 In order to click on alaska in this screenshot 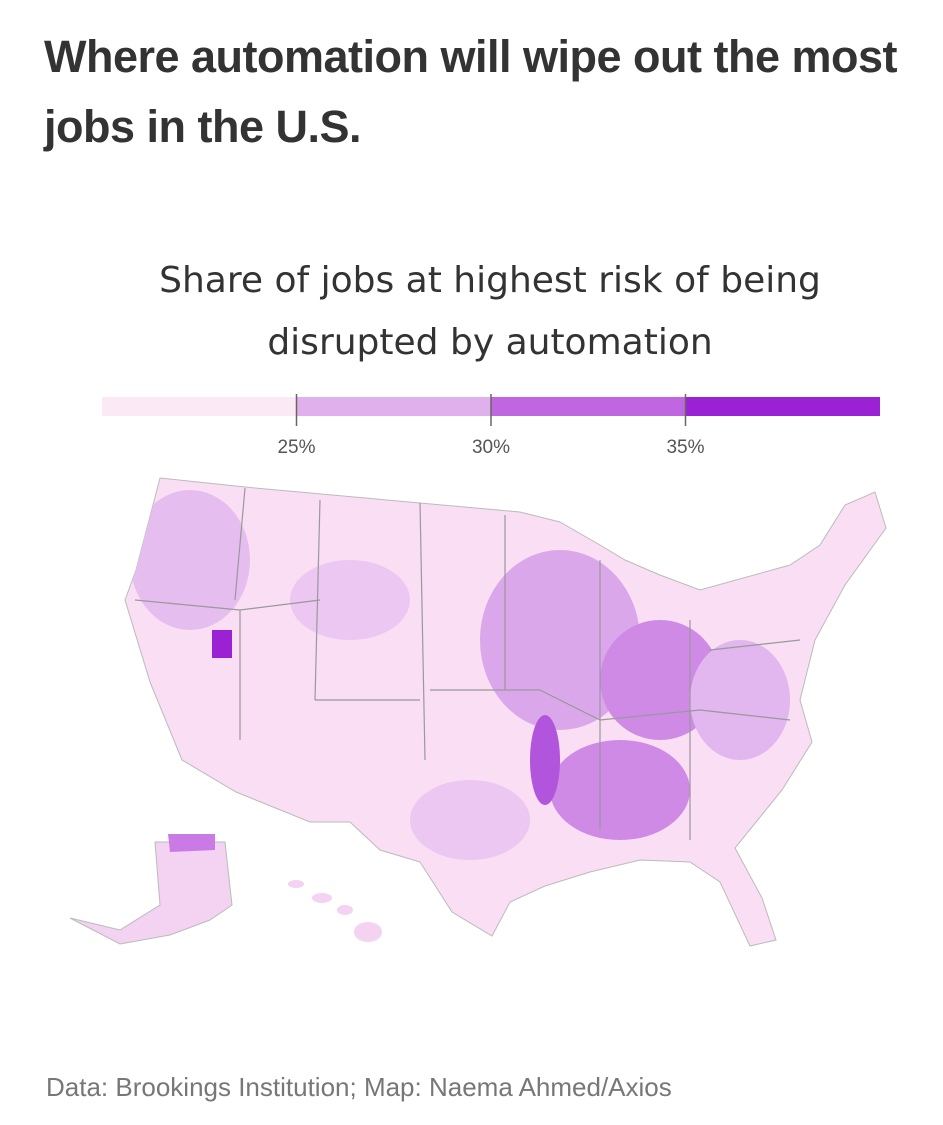, I will do `click(151, 893)`.